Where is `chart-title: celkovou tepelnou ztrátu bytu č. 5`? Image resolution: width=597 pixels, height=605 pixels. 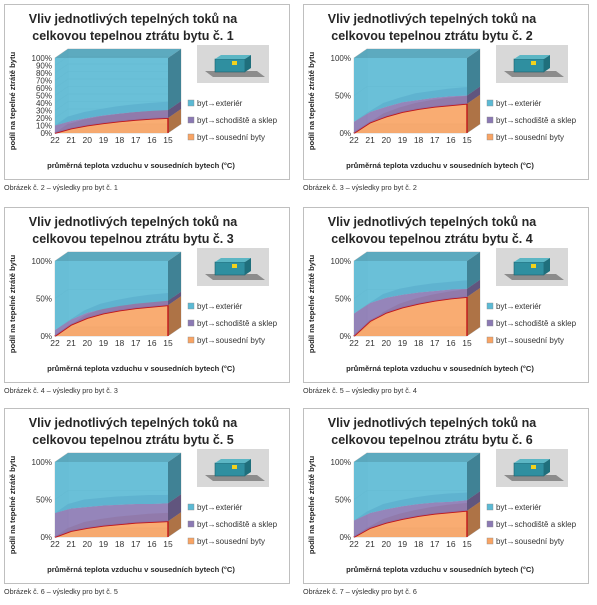 chart-title: celkovou tepelnou ztrátu bytu č. 5 is located at coordinates (132, 440).